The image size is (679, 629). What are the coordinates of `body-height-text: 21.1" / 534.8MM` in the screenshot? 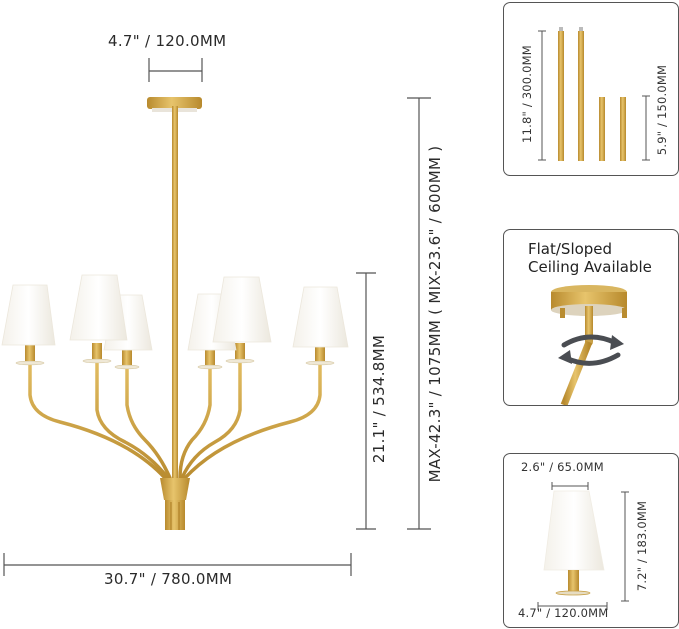 It's located at (379, 399).